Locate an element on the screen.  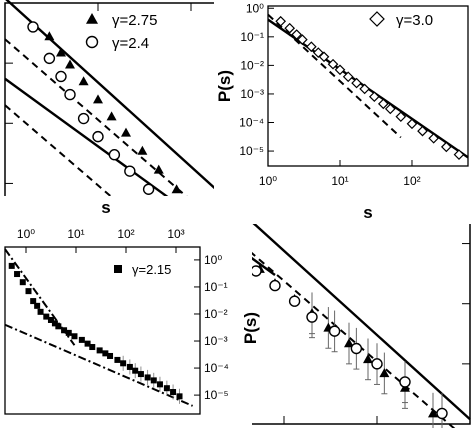
x-tick-label: 10¹ is located at coordinates (339, 181).